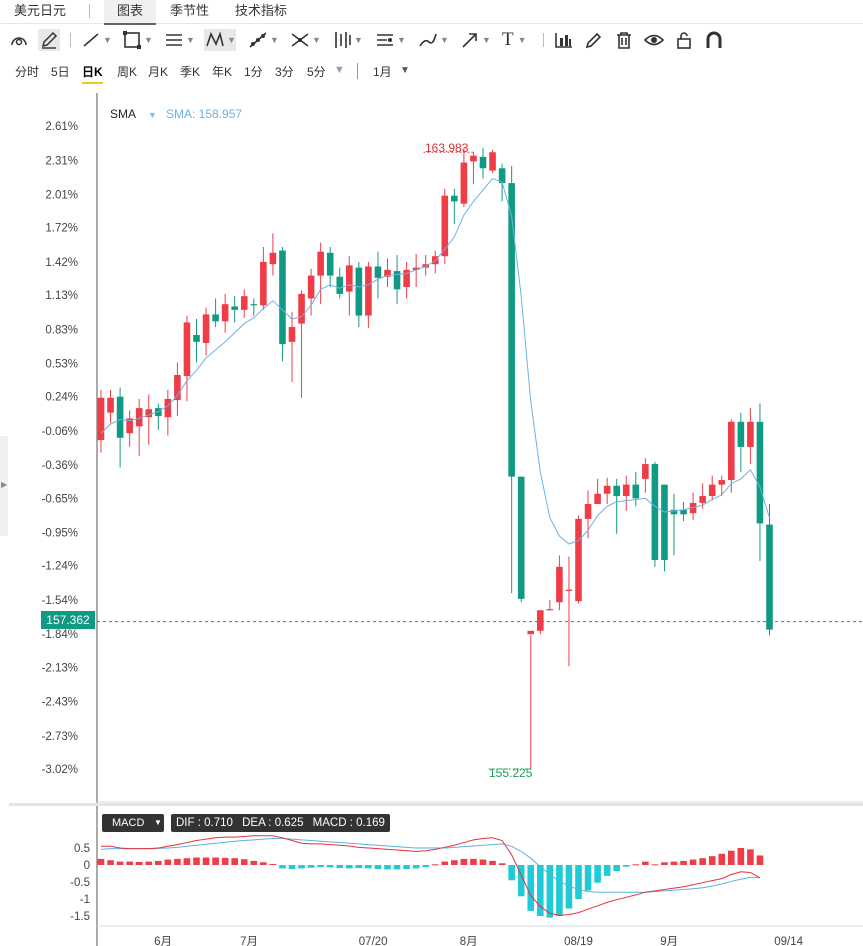 The image size is (863, 946). I want to click on macd-dropdown-caret: ▼, so click(158, 822).